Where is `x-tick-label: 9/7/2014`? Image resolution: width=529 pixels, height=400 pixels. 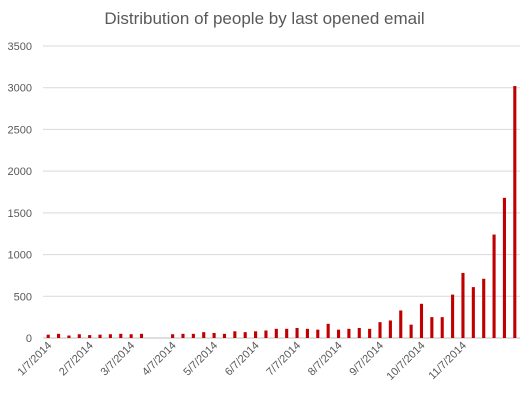 x-tick-label: 9/7/2014 is located at coordinates (366, 359).